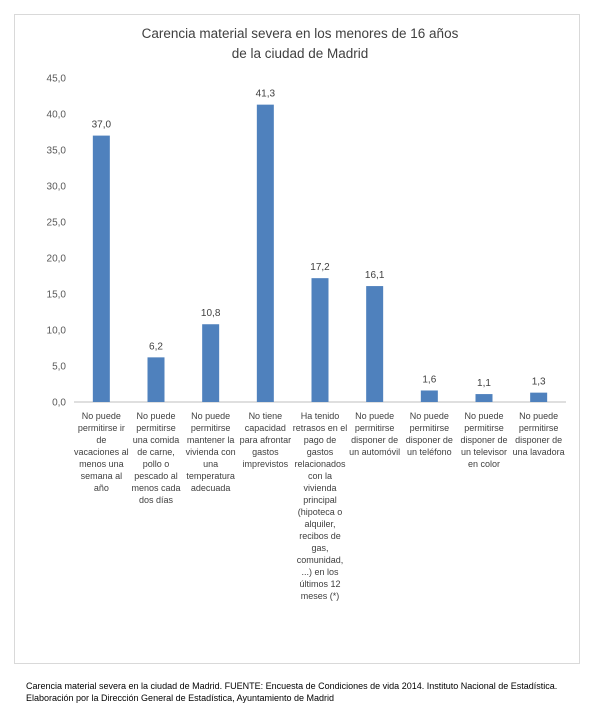 This screenshot has height=718, width=600. I want to click on y-tick-label: 40,0, so click(57, 115).